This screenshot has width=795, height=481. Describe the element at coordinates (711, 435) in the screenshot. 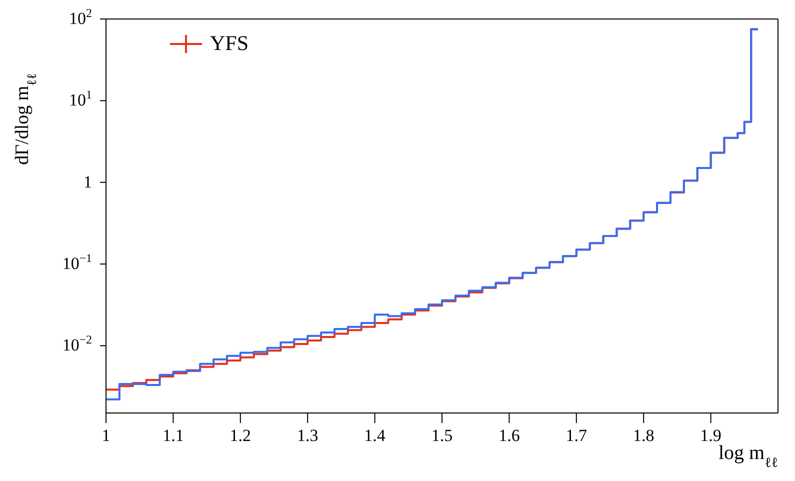

I see `x-tick-label: 1.9` at that location.